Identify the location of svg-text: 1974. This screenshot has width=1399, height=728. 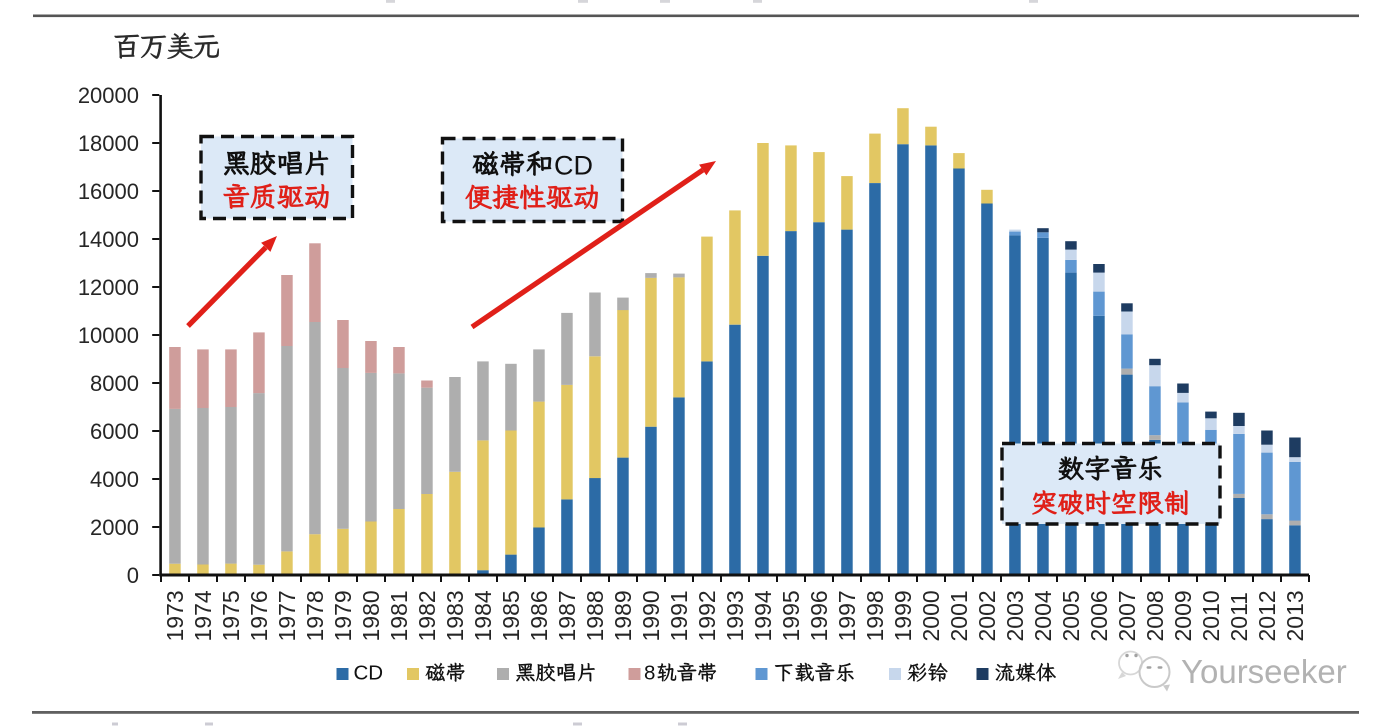
(203, 615).